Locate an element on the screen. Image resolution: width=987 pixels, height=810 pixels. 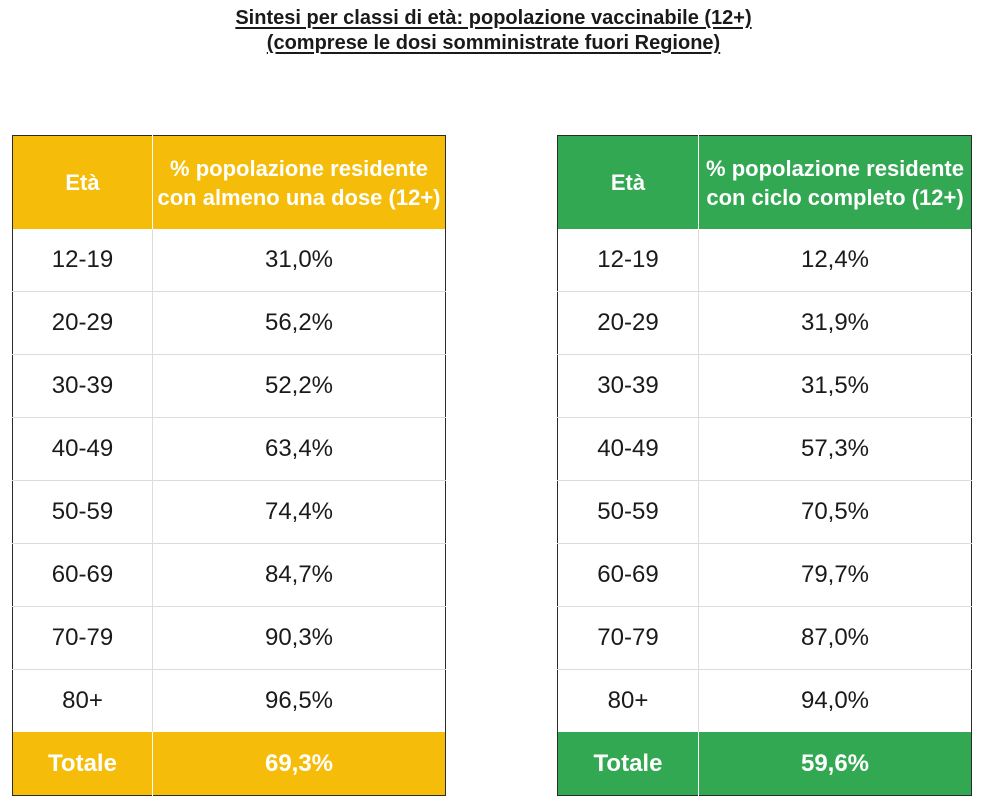
pct-cell: 94,0% is located at coordinates (835, 700).